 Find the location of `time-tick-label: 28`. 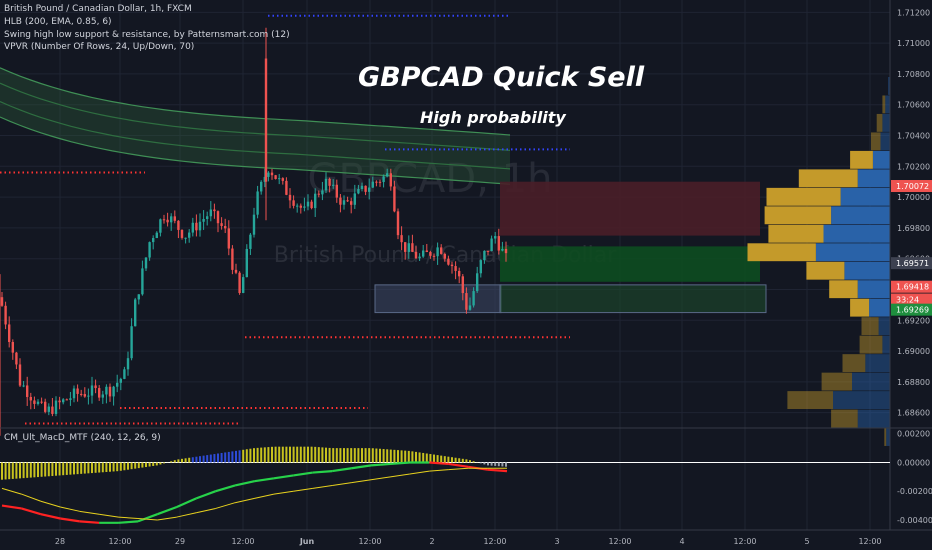

time-tick-label: 28 is located at coordinates (60, 541).